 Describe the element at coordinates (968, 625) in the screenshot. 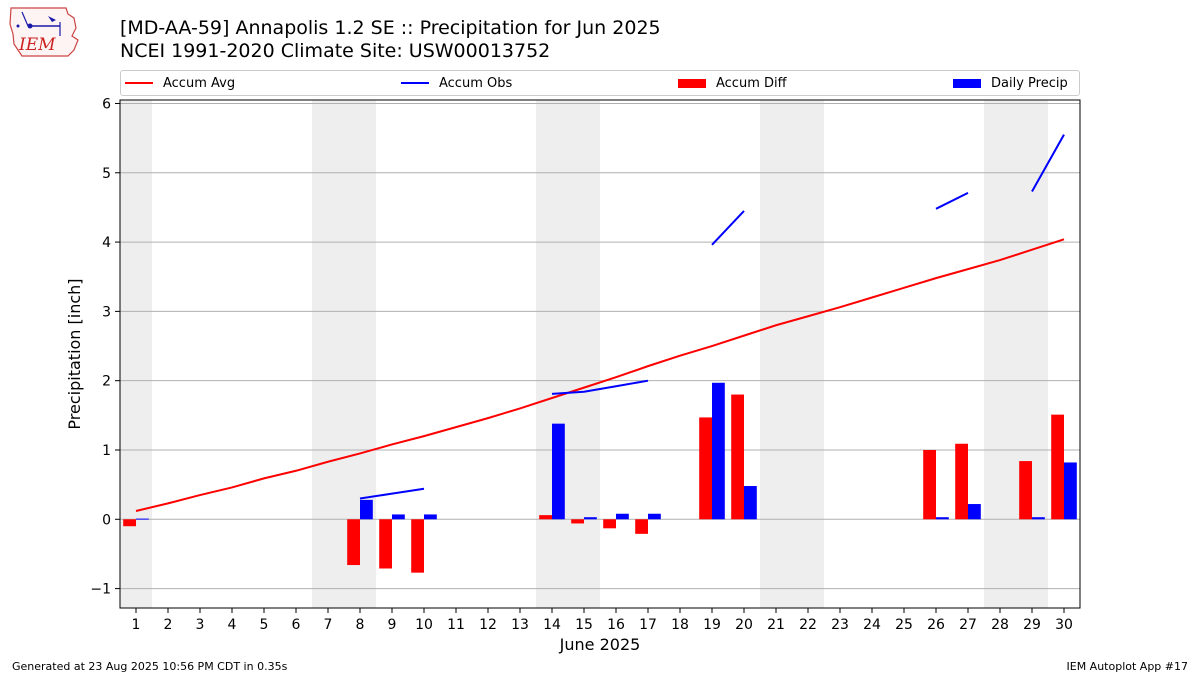

I see `xtick-label-27: 27` at that location.